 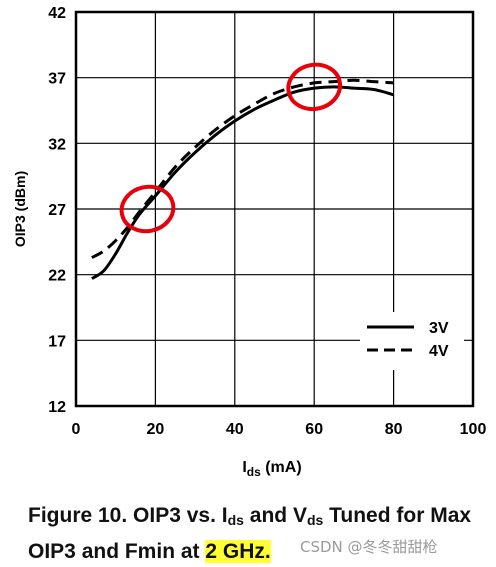 I want to click on x-tick-labels: 0 20 40 60 80 100, so click(x=279, y=429).